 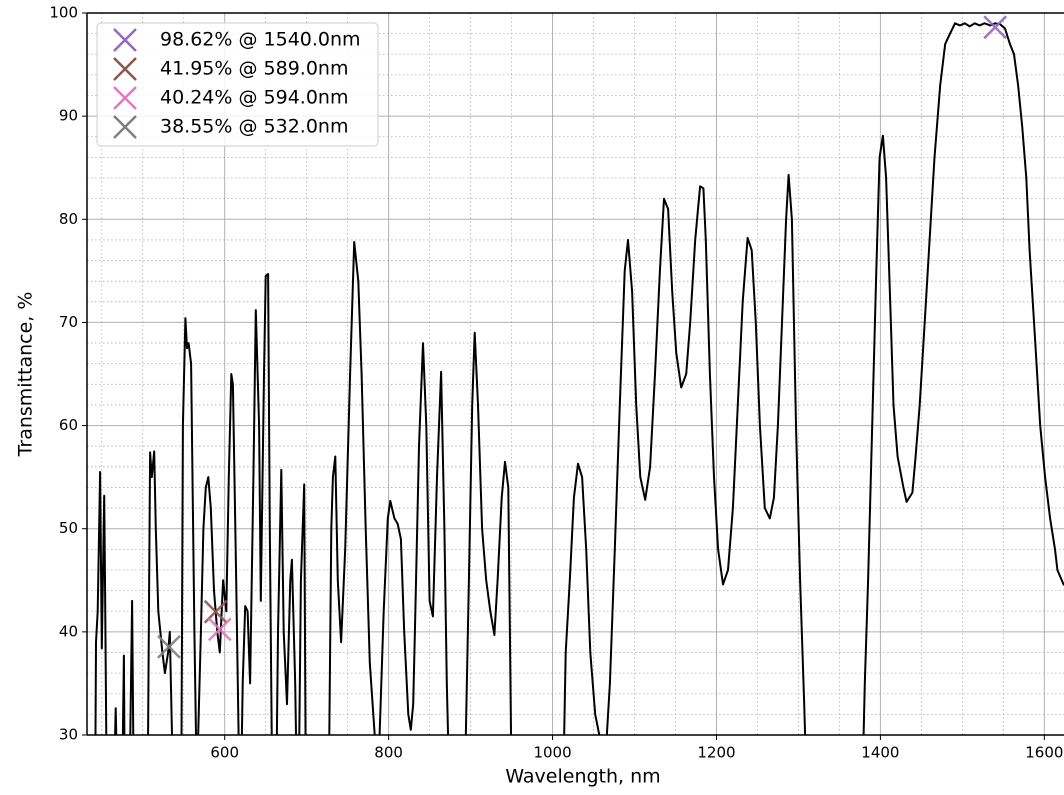 I want to click on y-tick-label: 40, so click(x=68, y=631).